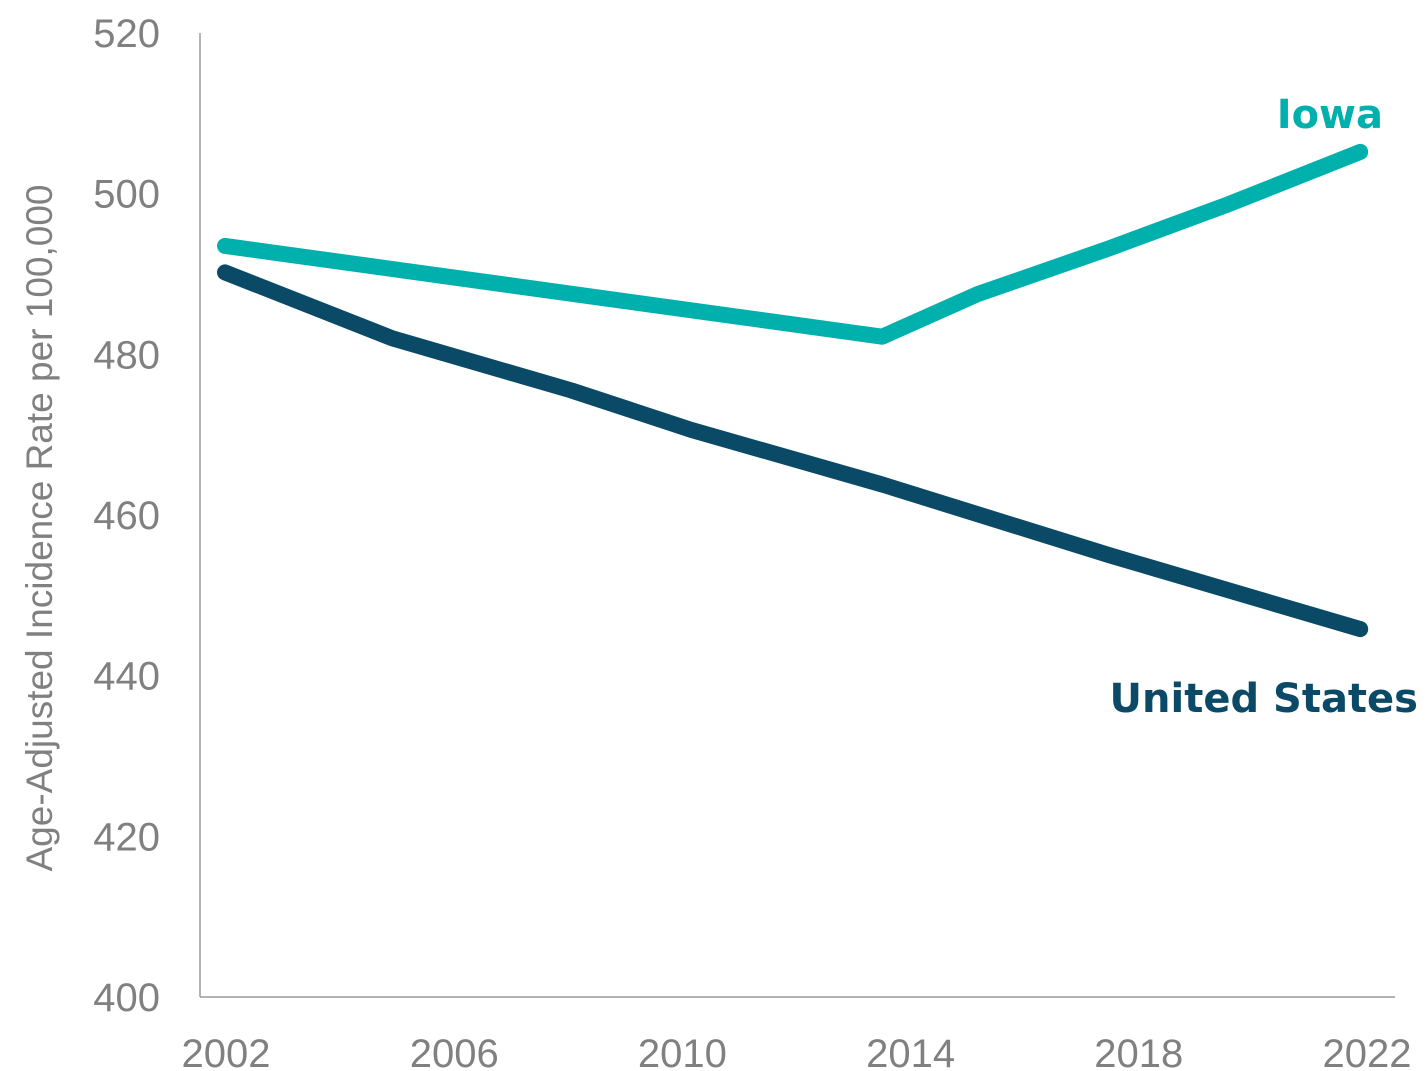 This screenshot has height=1071, width=1428. What do you see at coordinates (454, 1051) in the screenshot?
I see `x-tick-label: 2006` at bounding box center [454, 1051].